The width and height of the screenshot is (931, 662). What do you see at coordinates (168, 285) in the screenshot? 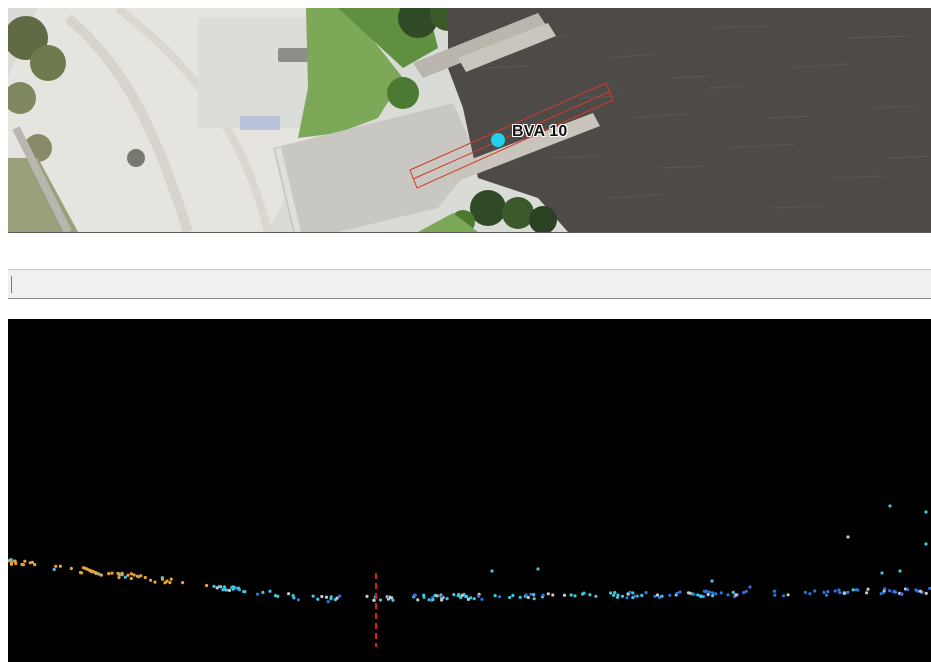
I see `command-input` at bounding box center [168, 285].